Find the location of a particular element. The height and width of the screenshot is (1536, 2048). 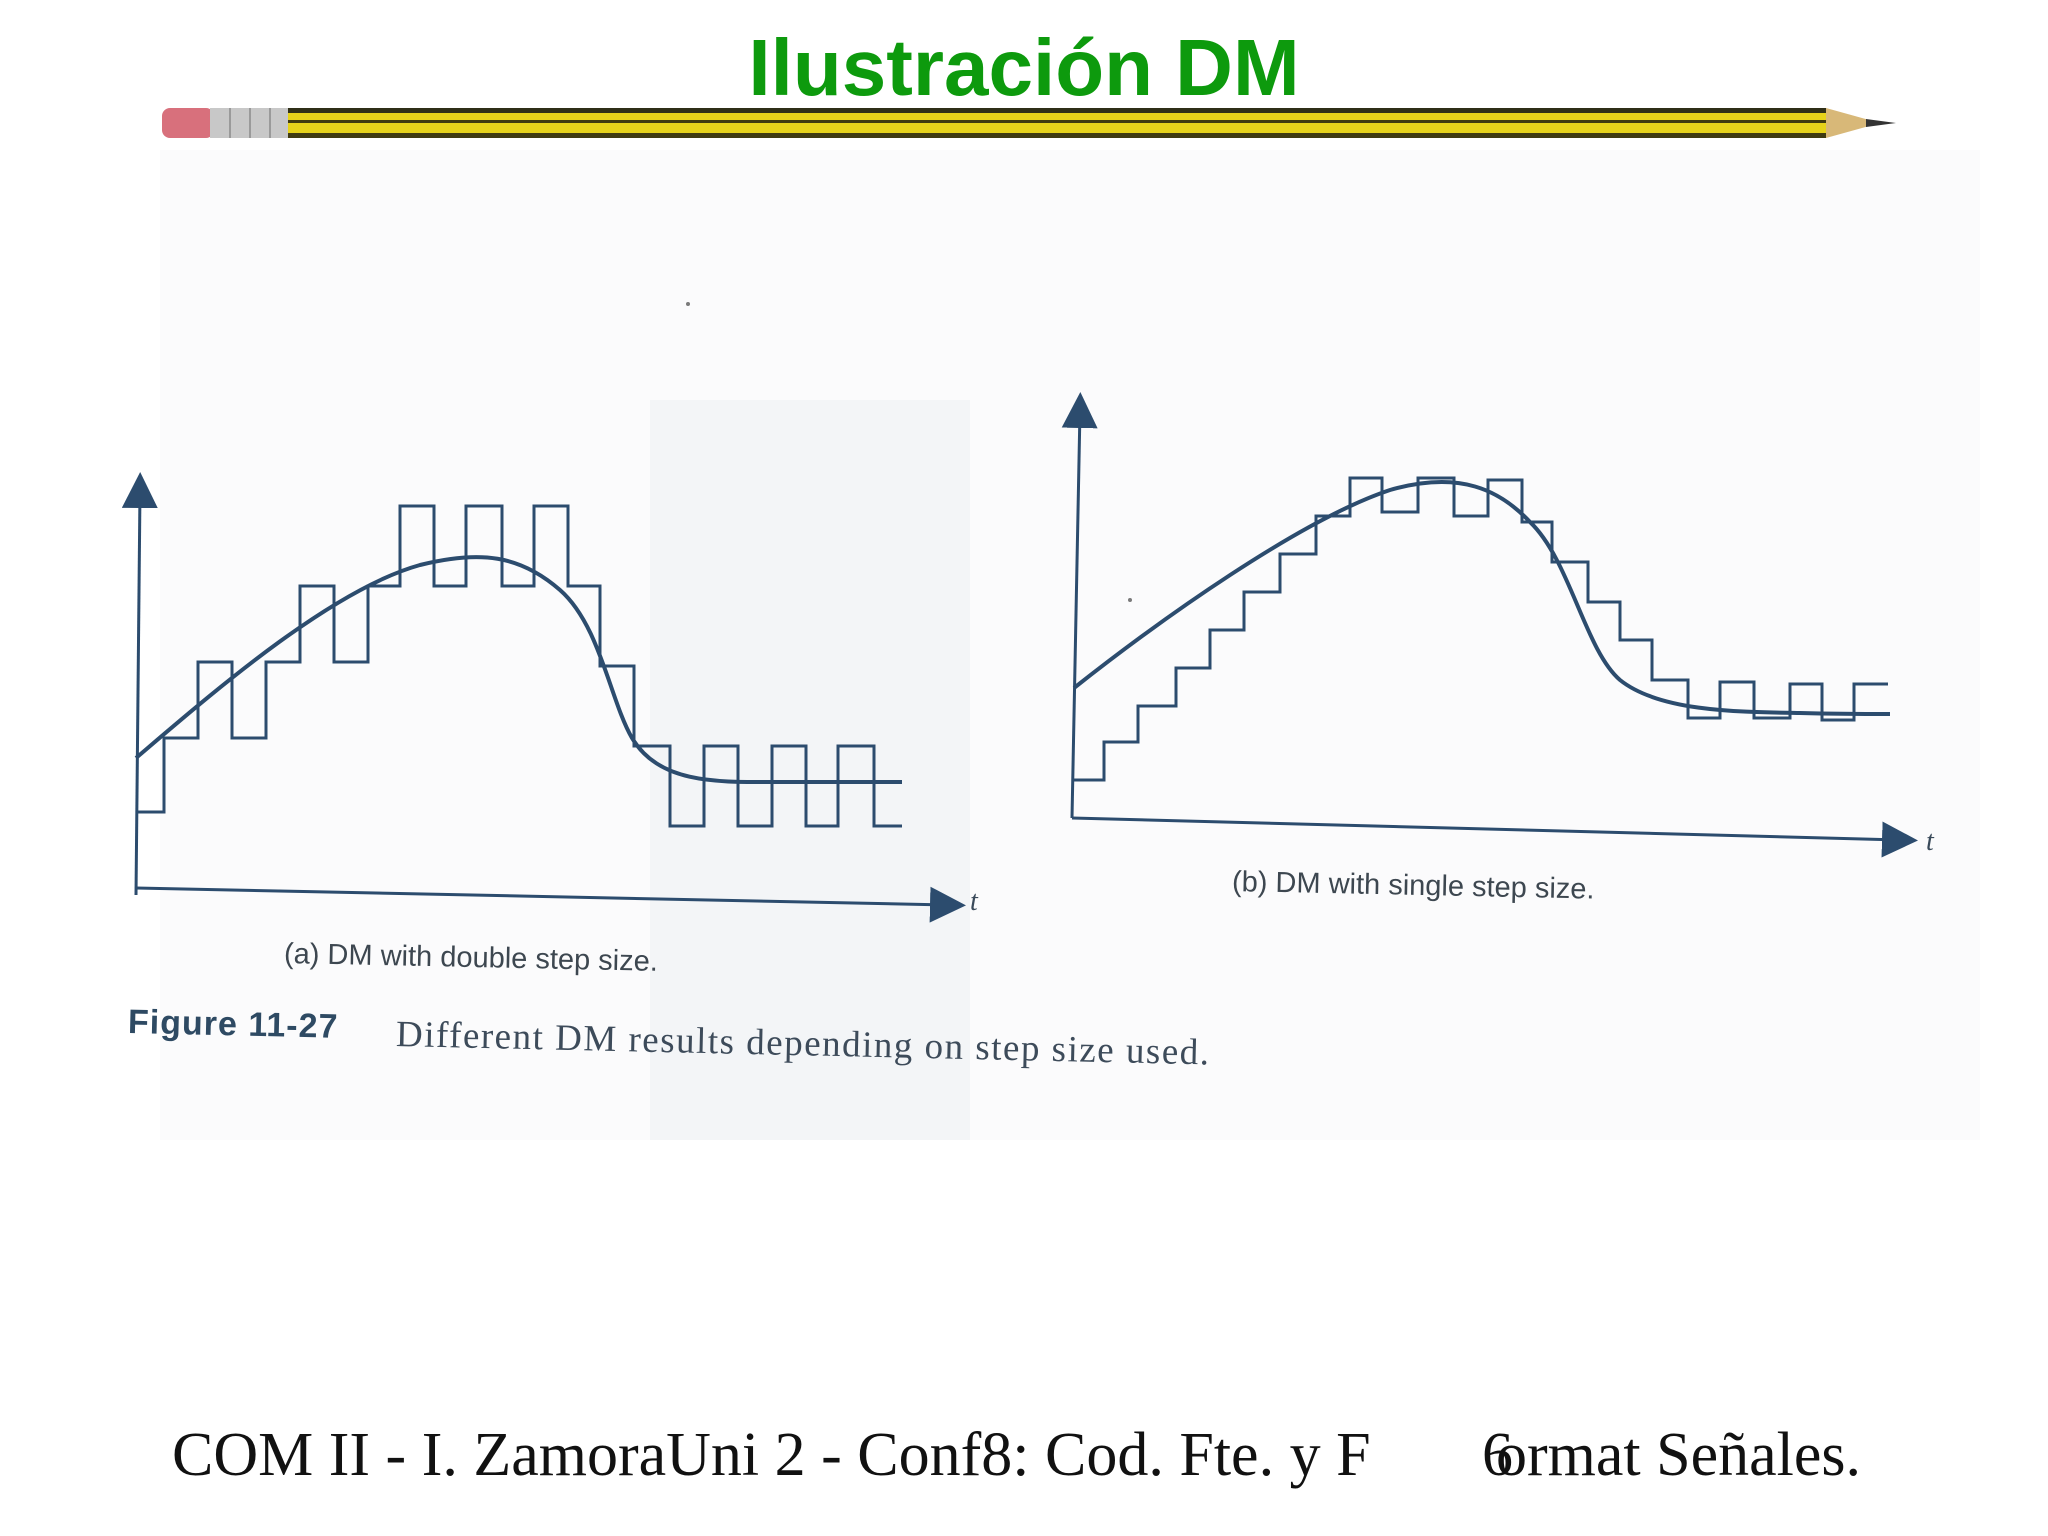

pencil-divider-icon is located at coordinates (1029, 123).